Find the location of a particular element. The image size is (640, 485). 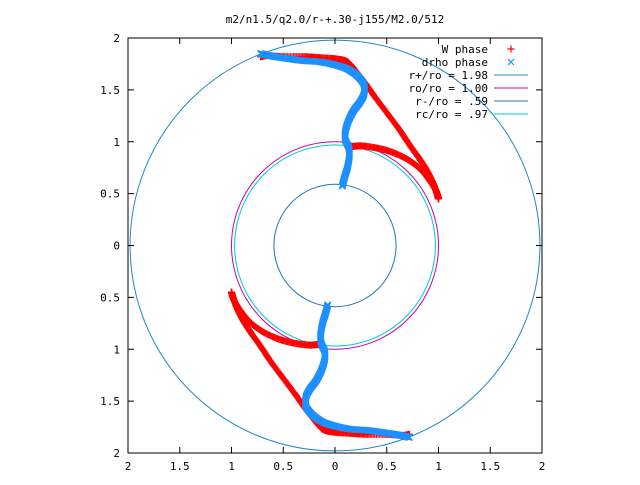

x-tick-label-2: 1 is located at coordinates (231, 466).